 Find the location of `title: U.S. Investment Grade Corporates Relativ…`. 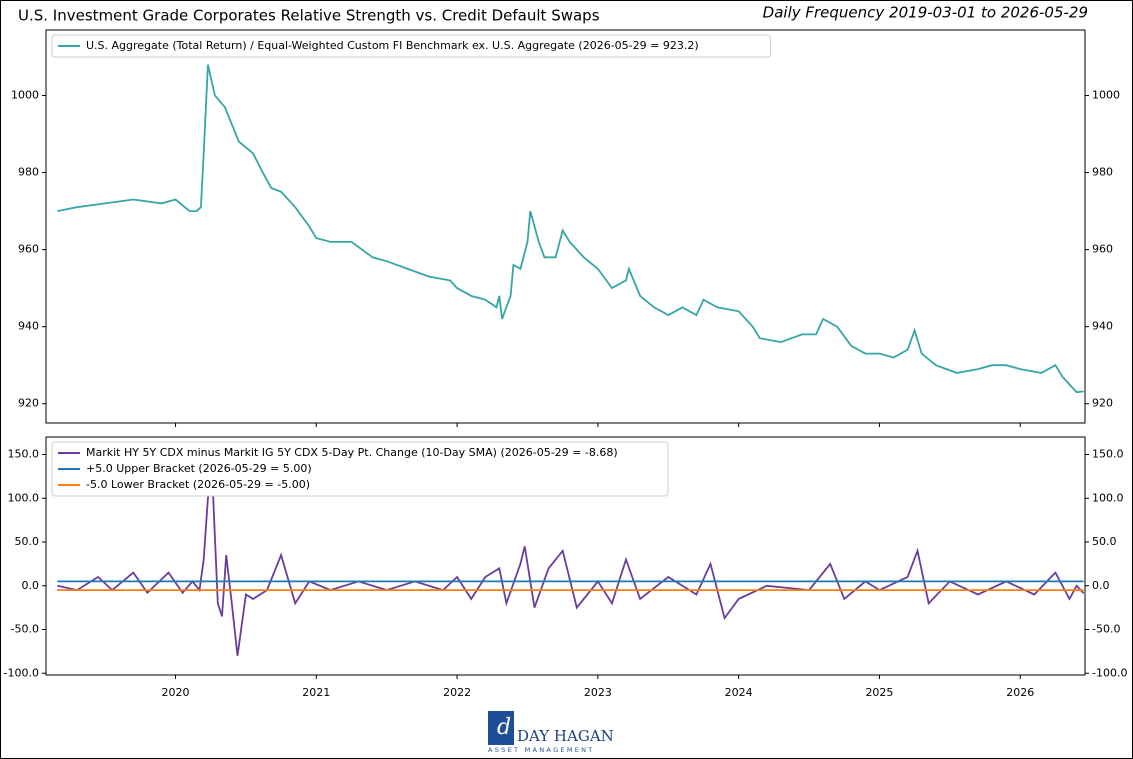

title: U.S. Investment Grade Corporates Relativ… is located at coordinates (309, 16).